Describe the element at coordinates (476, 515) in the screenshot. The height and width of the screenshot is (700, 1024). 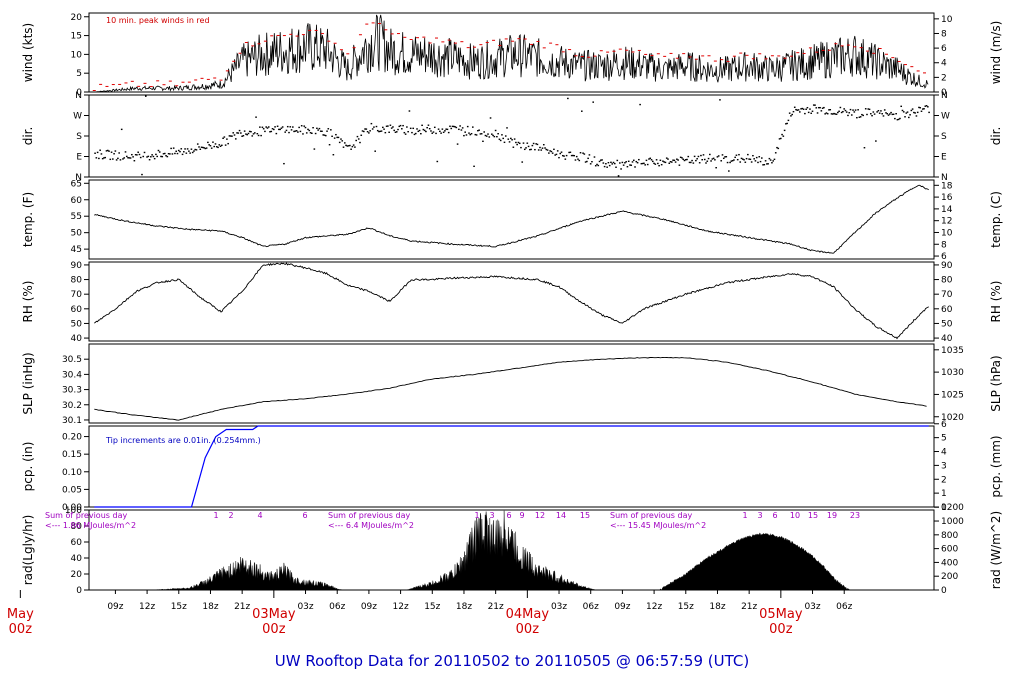
I see `radiation-hour-label: 1` at that location.